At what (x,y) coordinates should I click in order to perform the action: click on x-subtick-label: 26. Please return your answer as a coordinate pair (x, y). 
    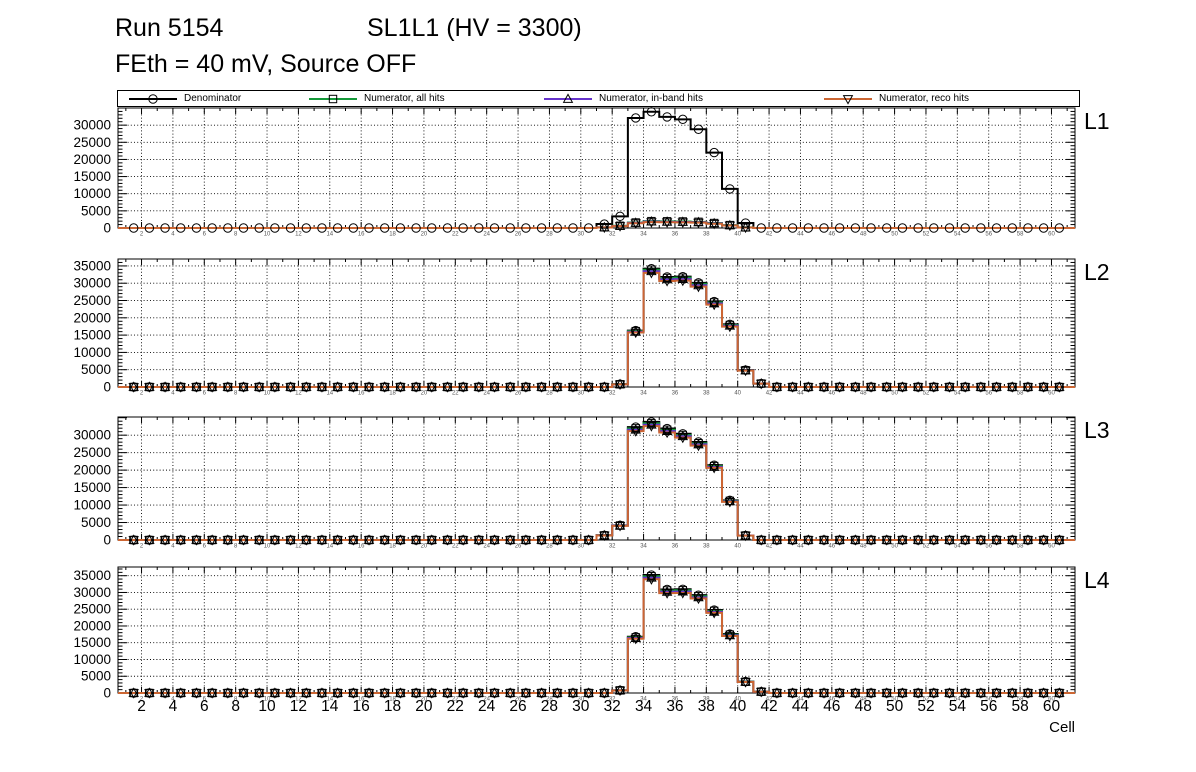
    Looking at the image, I should click on (518, 547).